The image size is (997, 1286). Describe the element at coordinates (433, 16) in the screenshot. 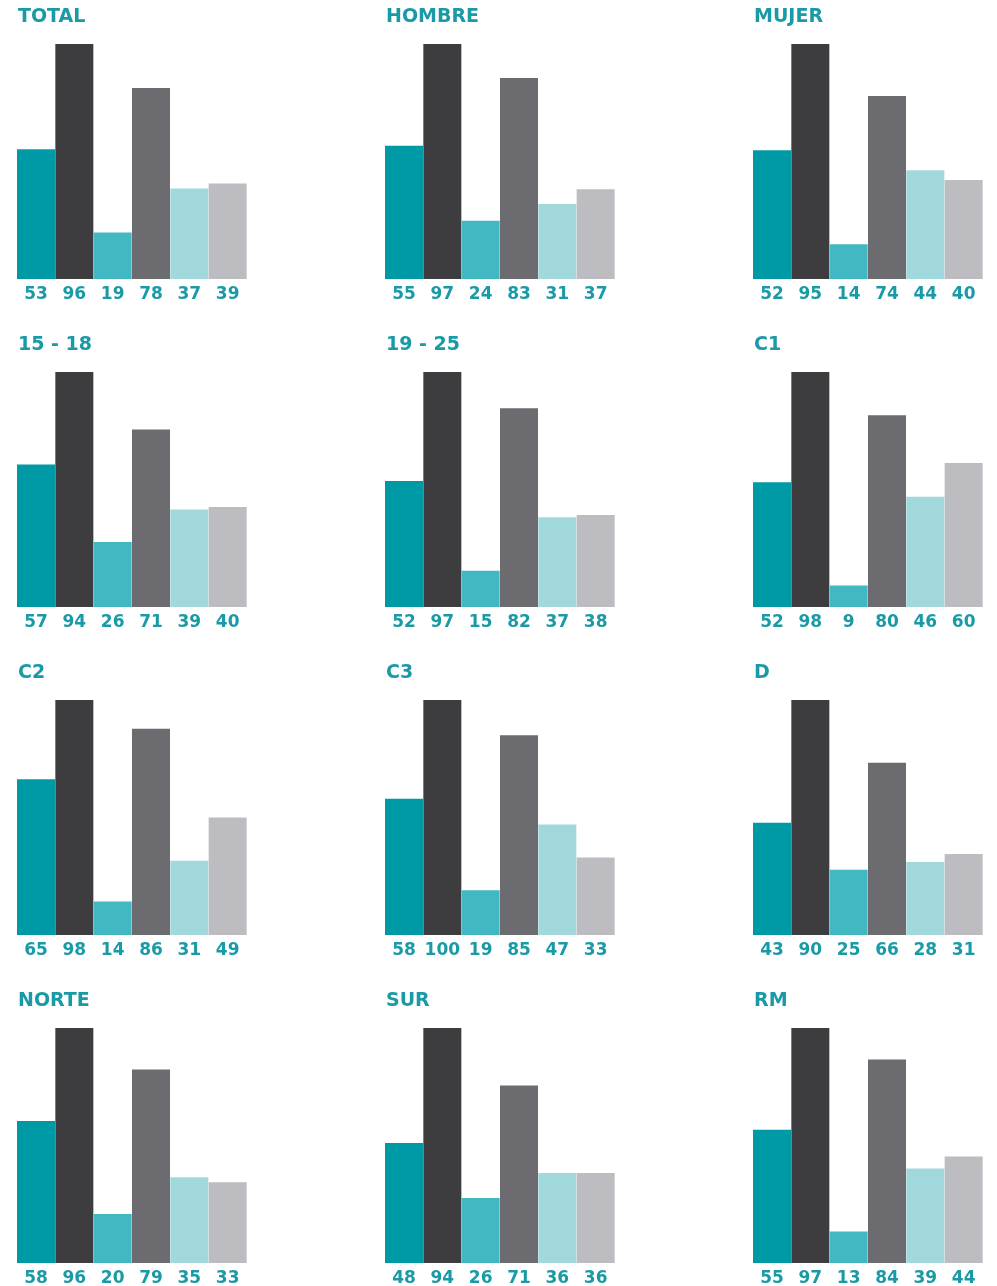

I see `chart-title: HOMBRE` at that location.